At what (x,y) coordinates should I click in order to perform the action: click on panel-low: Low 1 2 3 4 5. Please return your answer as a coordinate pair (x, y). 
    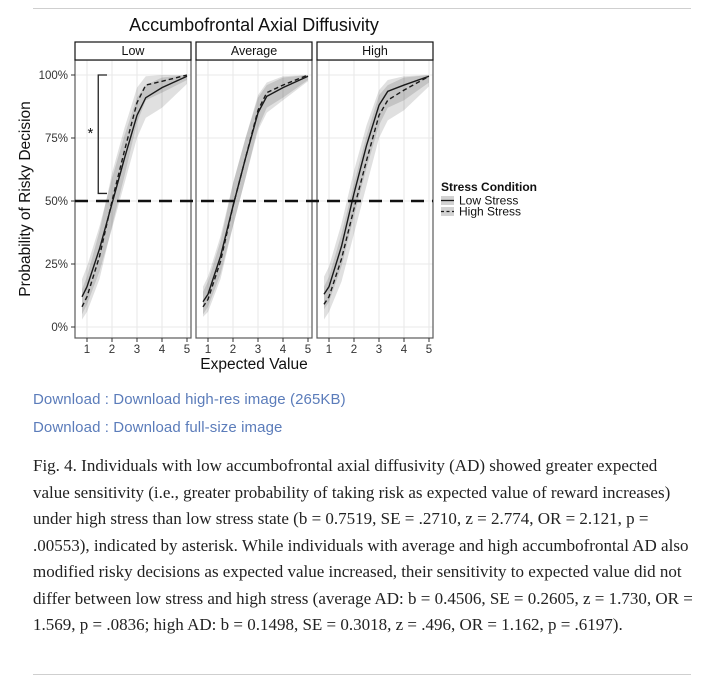
    Looking at the image, I should click on (133, 198).